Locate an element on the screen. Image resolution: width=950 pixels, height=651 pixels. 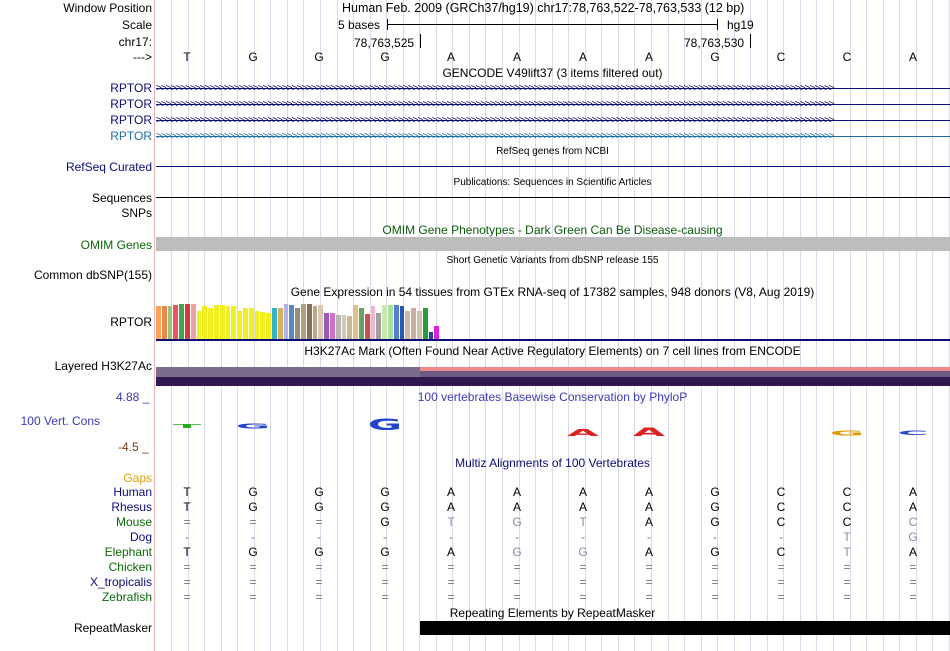
multiz-species-label: Mouse is located at coordinates (133, 522).